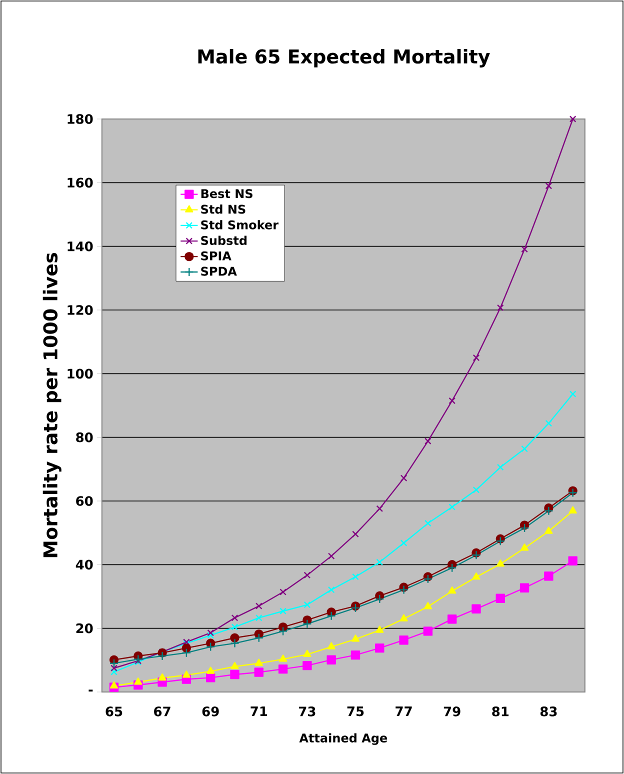  Describe the element at coordinates (216, 255) in the screenshot. I see `legend-label: SPIA` at that location.